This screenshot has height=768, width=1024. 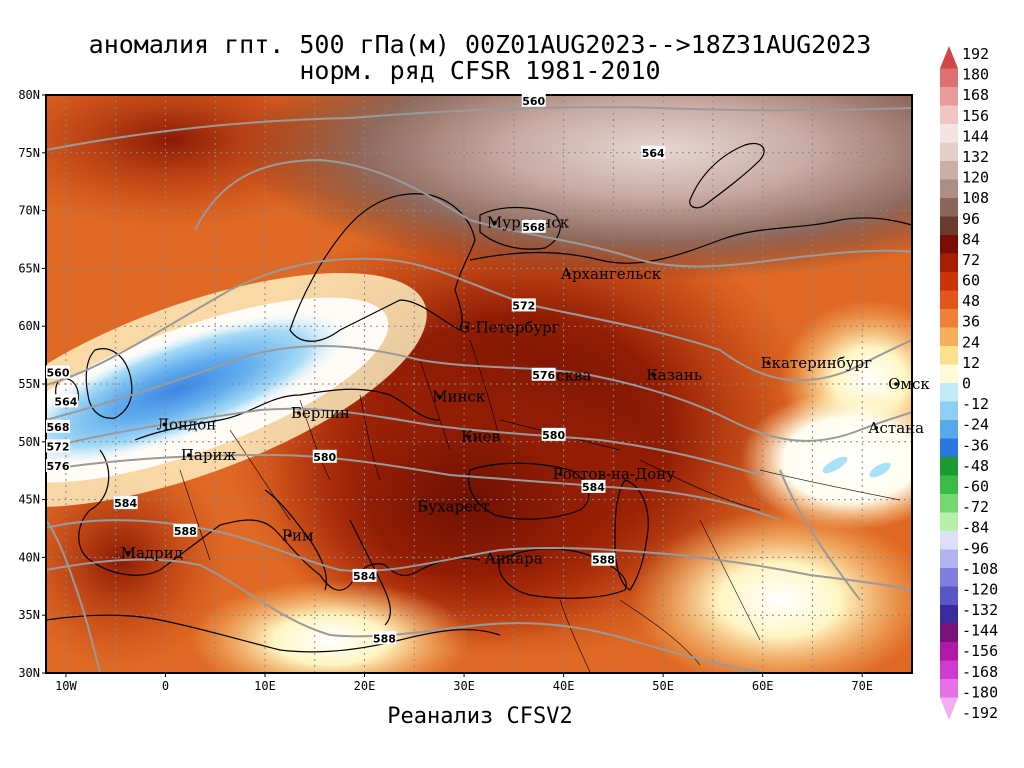 I want to click on colorbar-label: -156, so click(x=980, y=651).